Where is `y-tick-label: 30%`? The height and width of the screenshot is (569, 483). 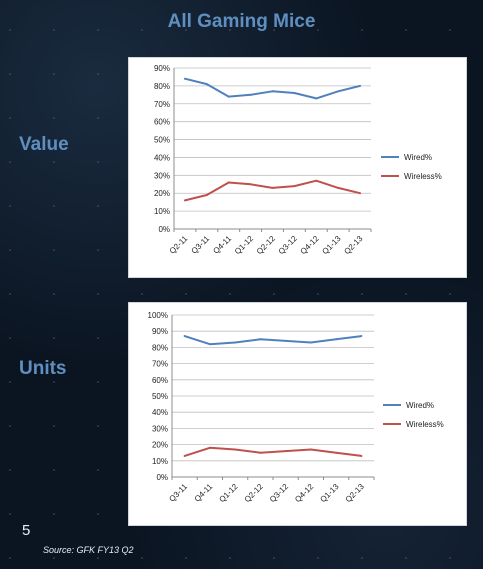 y-tick-label: 30% is located at coordinates (162, 175).